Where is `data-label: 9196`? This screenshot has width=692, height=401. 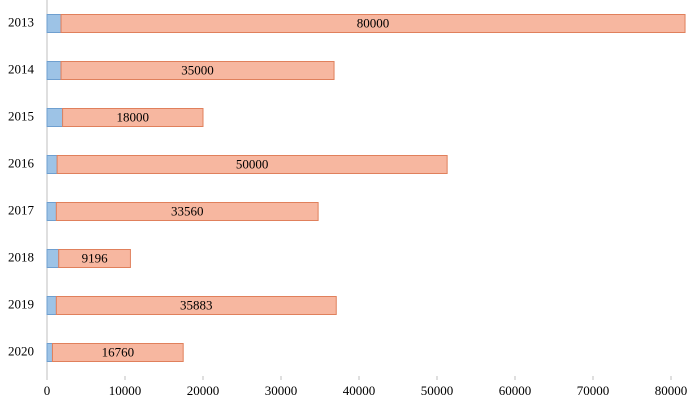
data-label: 9196 is located at coordinates (95, 257).